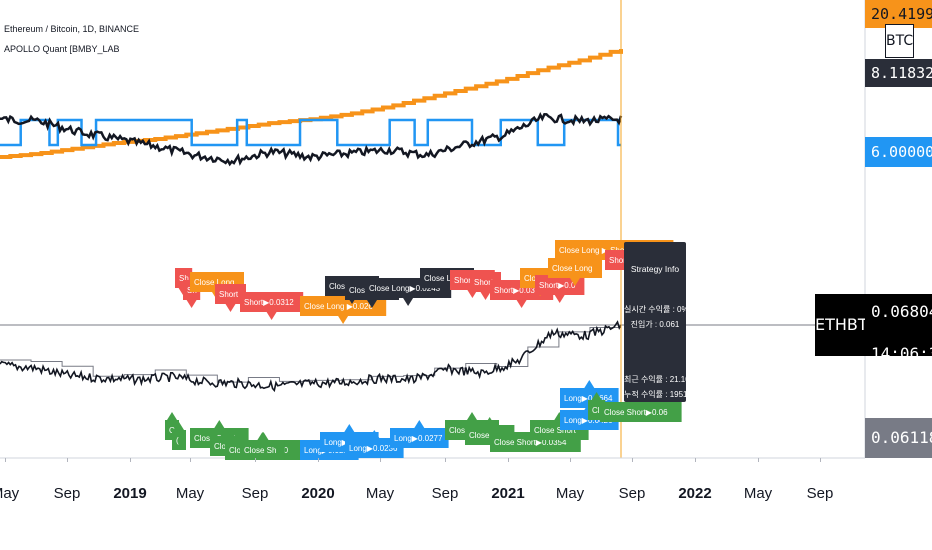 The width and height of the screenshot is (932, 550). Describe the element at coordinates (636, 412) in the screenshot. I see `signal-label-text: Close Short▶0.06` at that location.